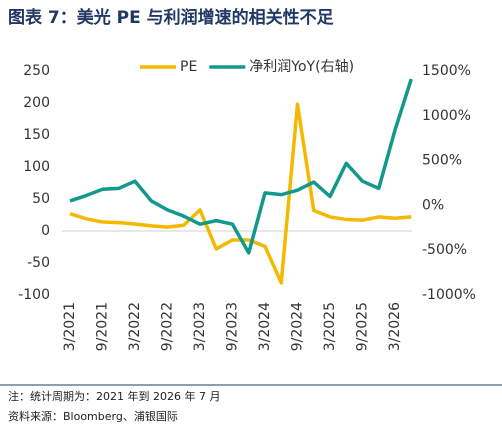 The image size is (502, 435). What do you see at coordinates (188, 67) in the screenshot?
I see `legend-label: PE` at bounding box center [188, 67].